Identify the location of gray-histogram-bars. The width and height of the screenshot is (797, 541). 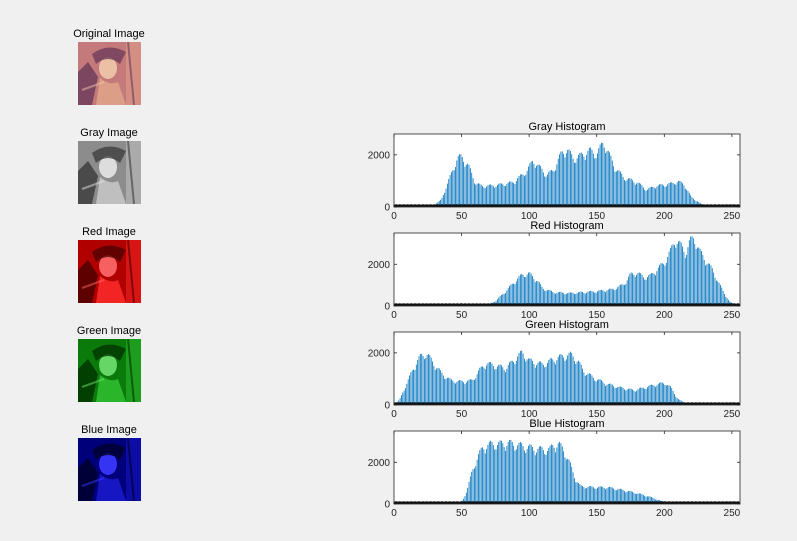
(575, 174).